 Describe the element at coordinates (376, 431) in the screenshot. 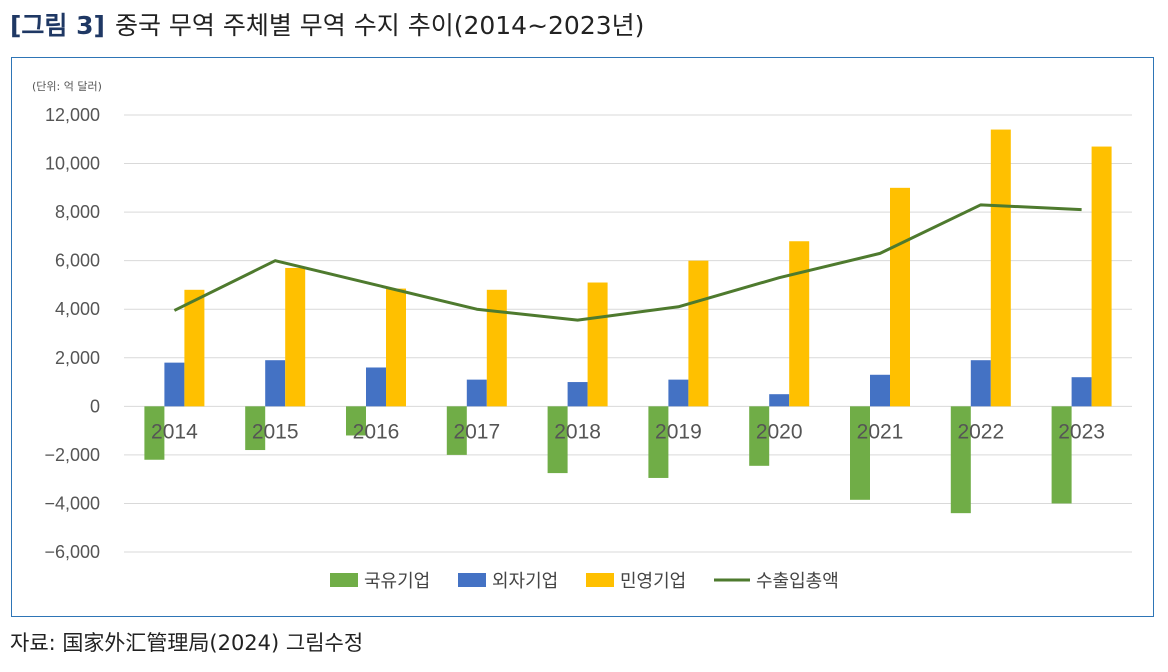

I see `x-tick-label: 2016` at that location.